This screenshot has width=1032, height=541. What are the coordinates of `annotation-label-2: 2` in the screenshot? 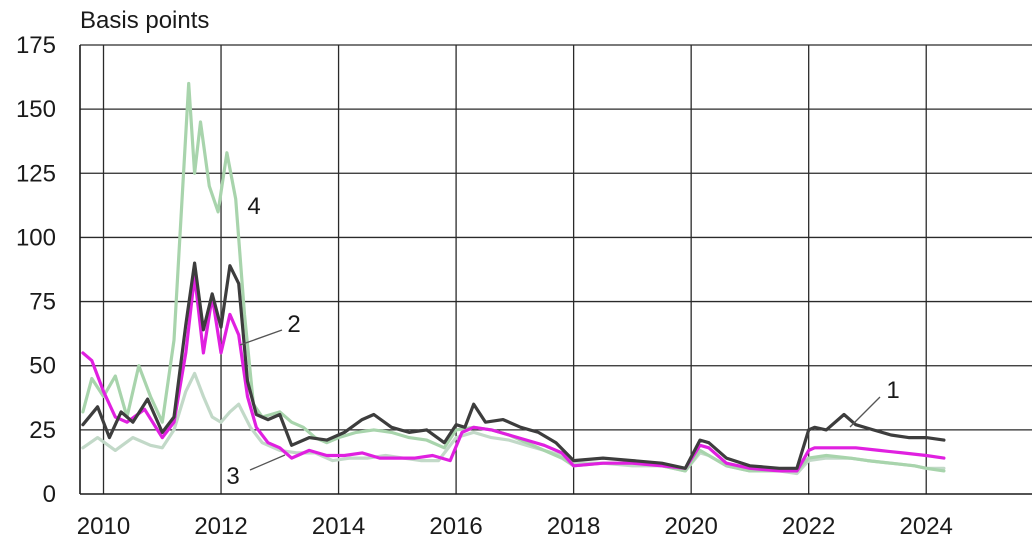 It's located at (293, 324).